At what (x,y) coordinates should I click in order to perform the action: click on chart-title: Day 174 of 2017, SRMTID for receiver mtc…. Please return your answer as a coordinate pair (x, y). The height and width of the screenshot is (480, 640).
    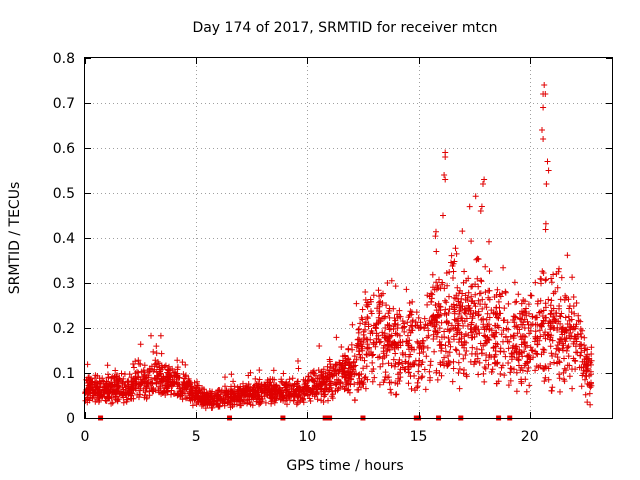
    Looking at the image, I should click on (344, 28).